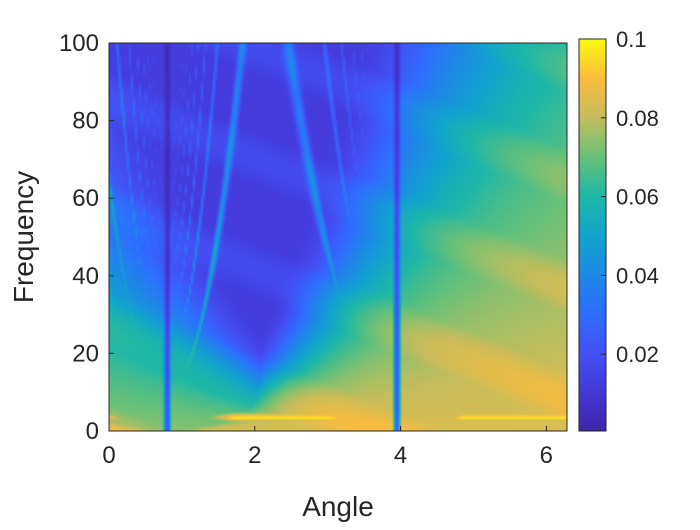 The image size is (700, 530). Describe the element at coordinates (637, 275) in the screenshot. I see `colorbar-tick-label: 0.04` at that location.